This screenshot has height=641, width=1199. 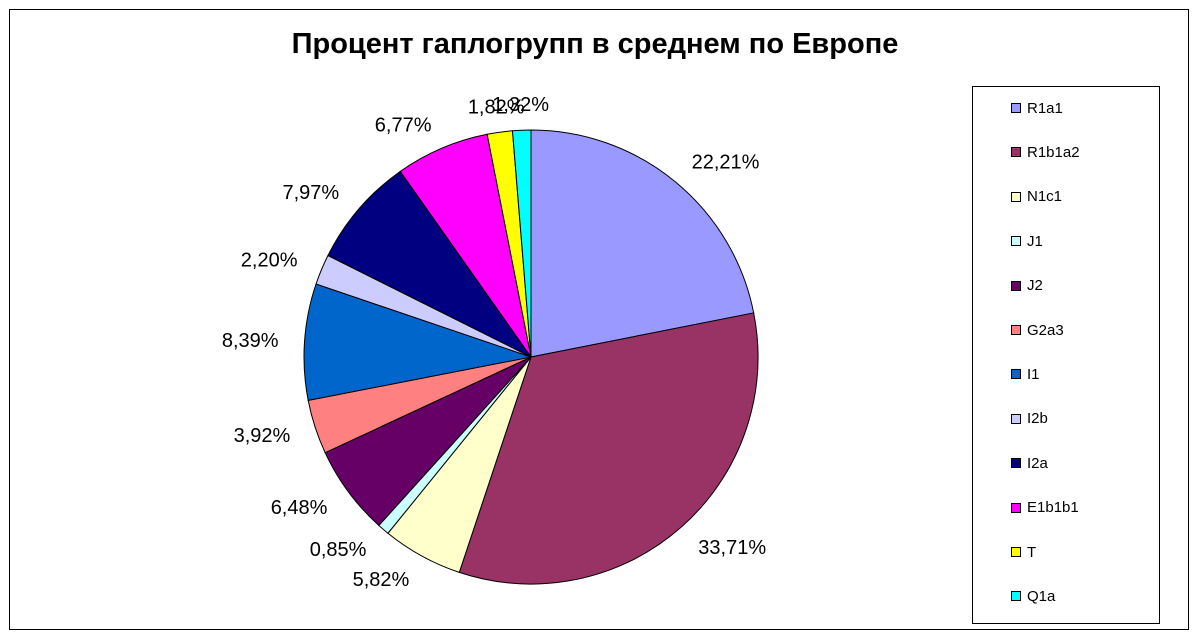 What do you see at coordinates (310, 193) in the screenshot?
I see `slice-label-i2a: 7,97%` at bounding box center [310, 193].